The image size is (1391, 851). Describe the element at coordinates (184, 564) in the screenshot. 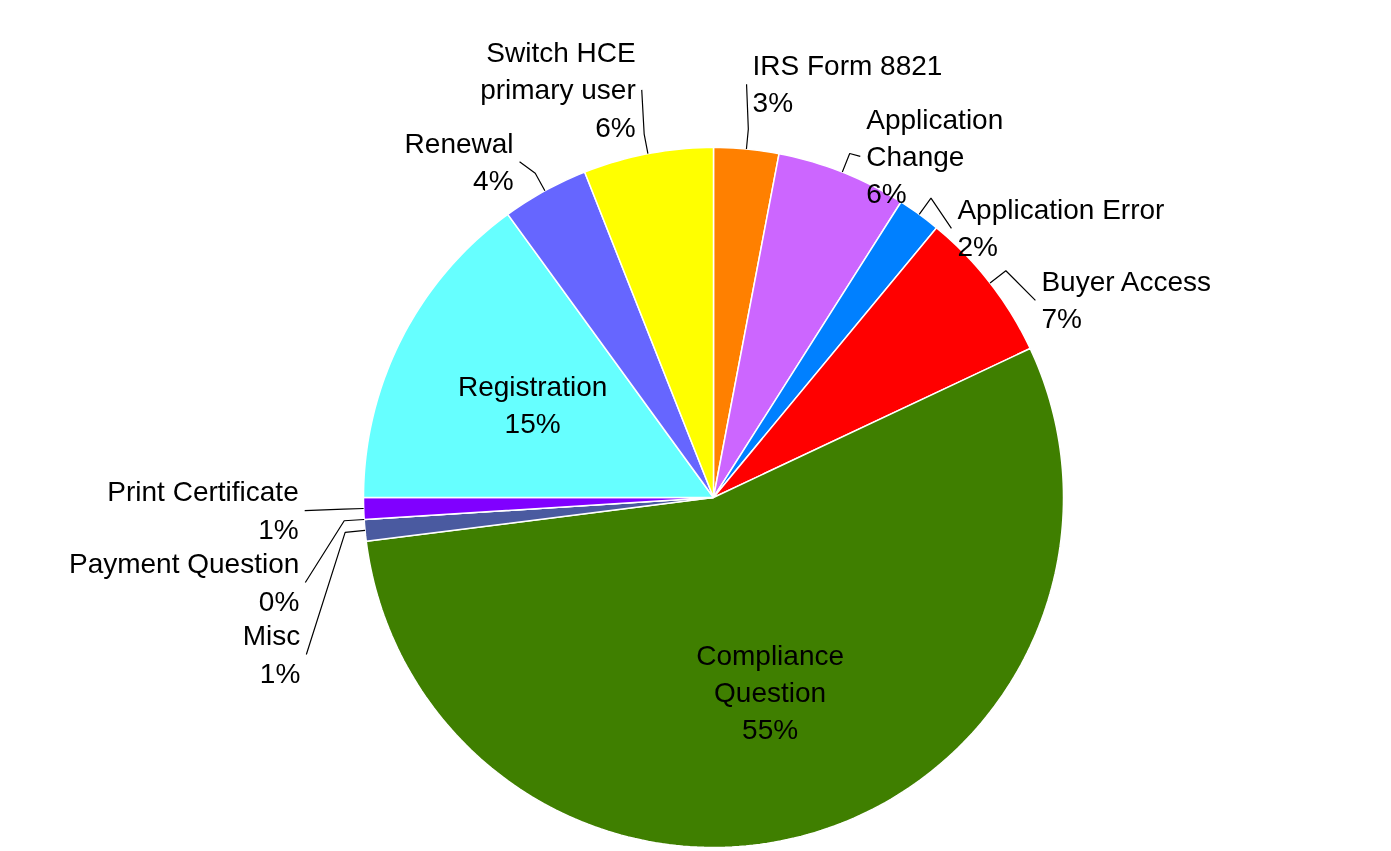

I see `legend-label: Payment Question` at that location.